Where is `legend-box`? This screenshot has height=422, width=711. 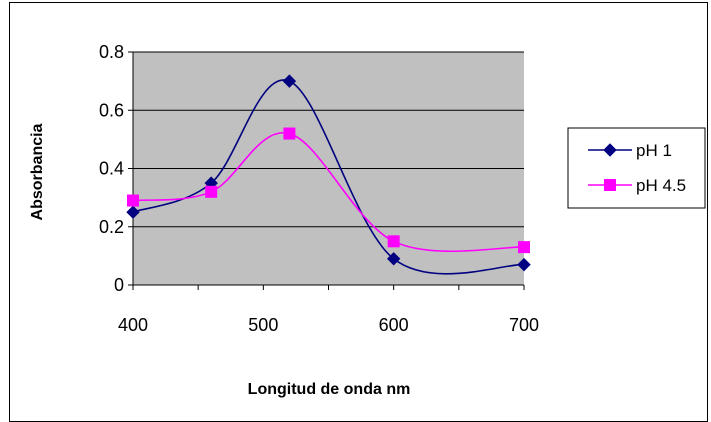 legend-box is located at coordinates (636, 168).